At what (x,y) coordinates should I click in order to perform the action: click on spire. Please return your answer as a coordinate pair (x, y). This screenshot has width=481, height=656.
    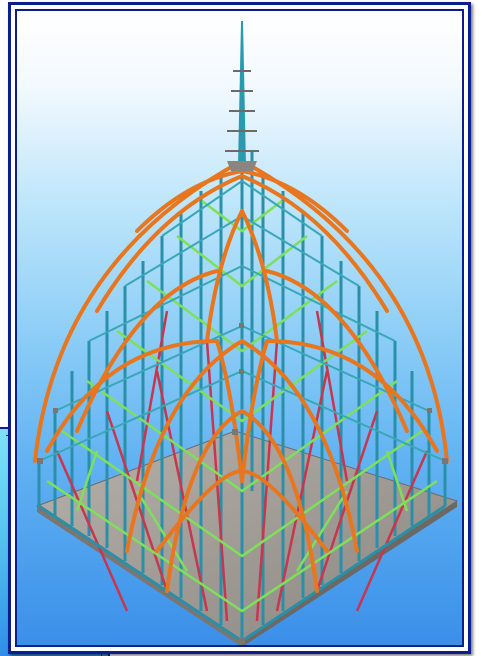
    Looking at the image, I should click on (242, 96).